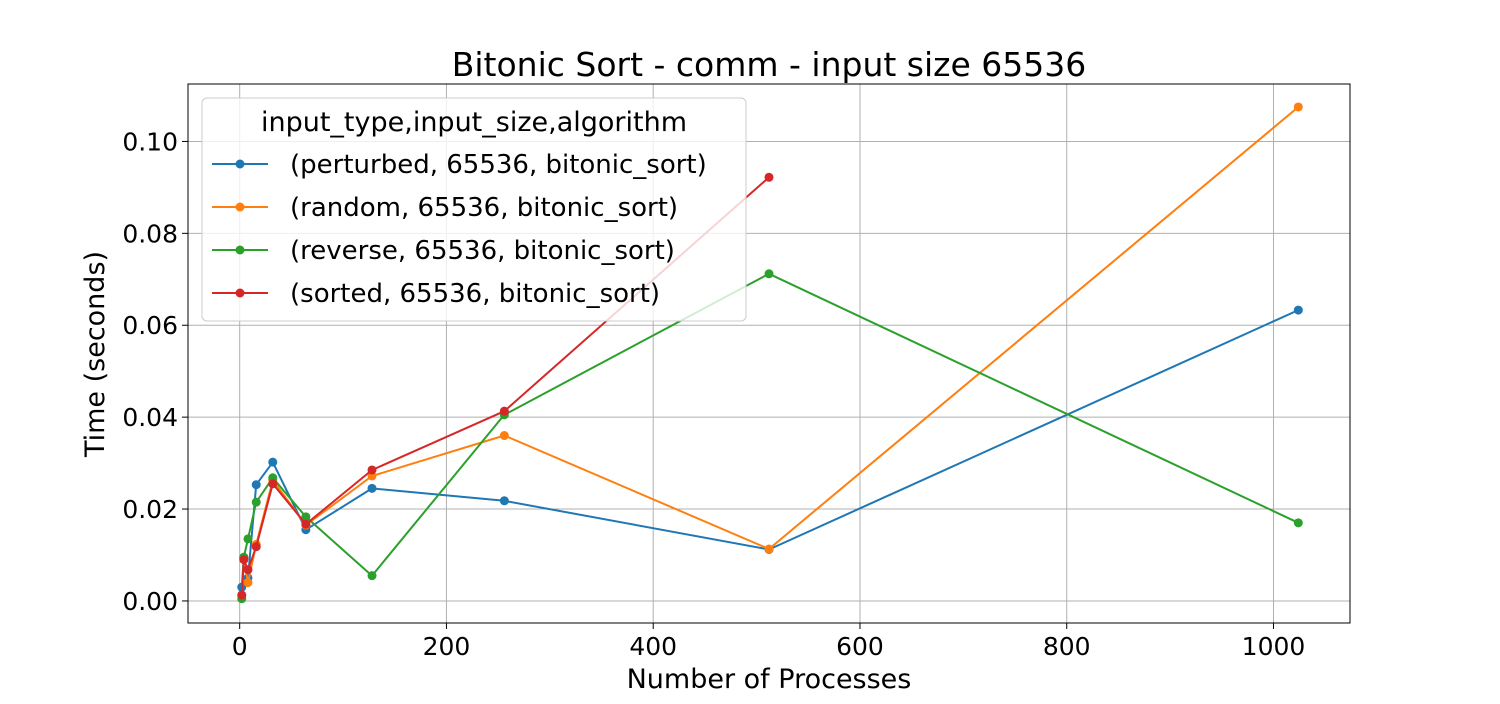 The image size is (1500, 704). Describe the element at coordinates (653, 646) in the screenshot. I see `x-tick-label: 400` at that location.